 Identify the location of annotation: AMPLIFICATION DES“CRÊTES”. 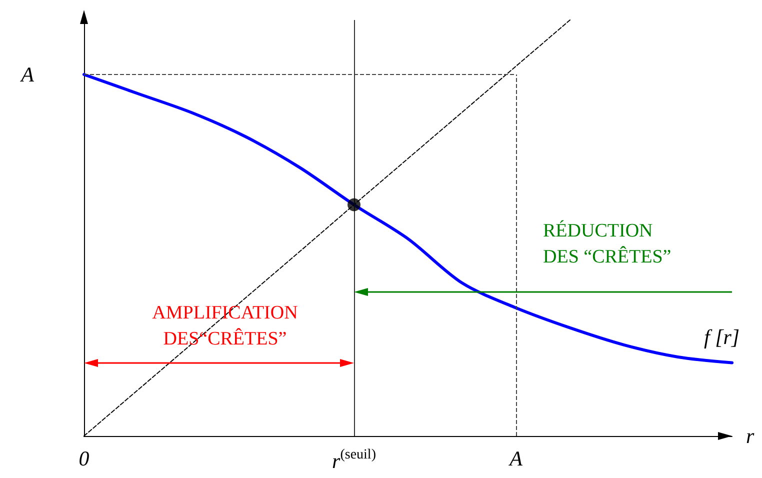
(225, 326).